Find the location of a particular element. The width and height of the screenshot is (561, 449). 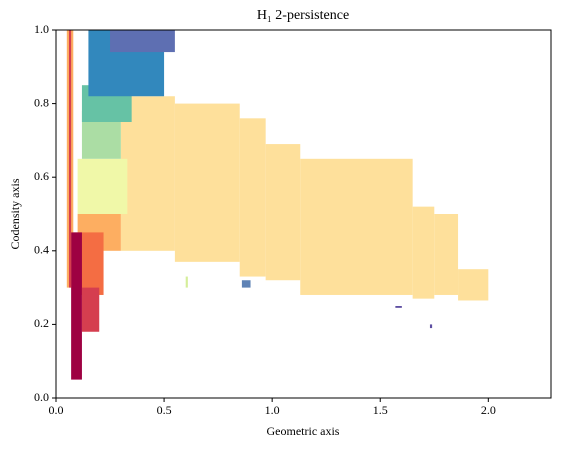

y-tick-label: 0.4 is located at coordinates (41, 250).